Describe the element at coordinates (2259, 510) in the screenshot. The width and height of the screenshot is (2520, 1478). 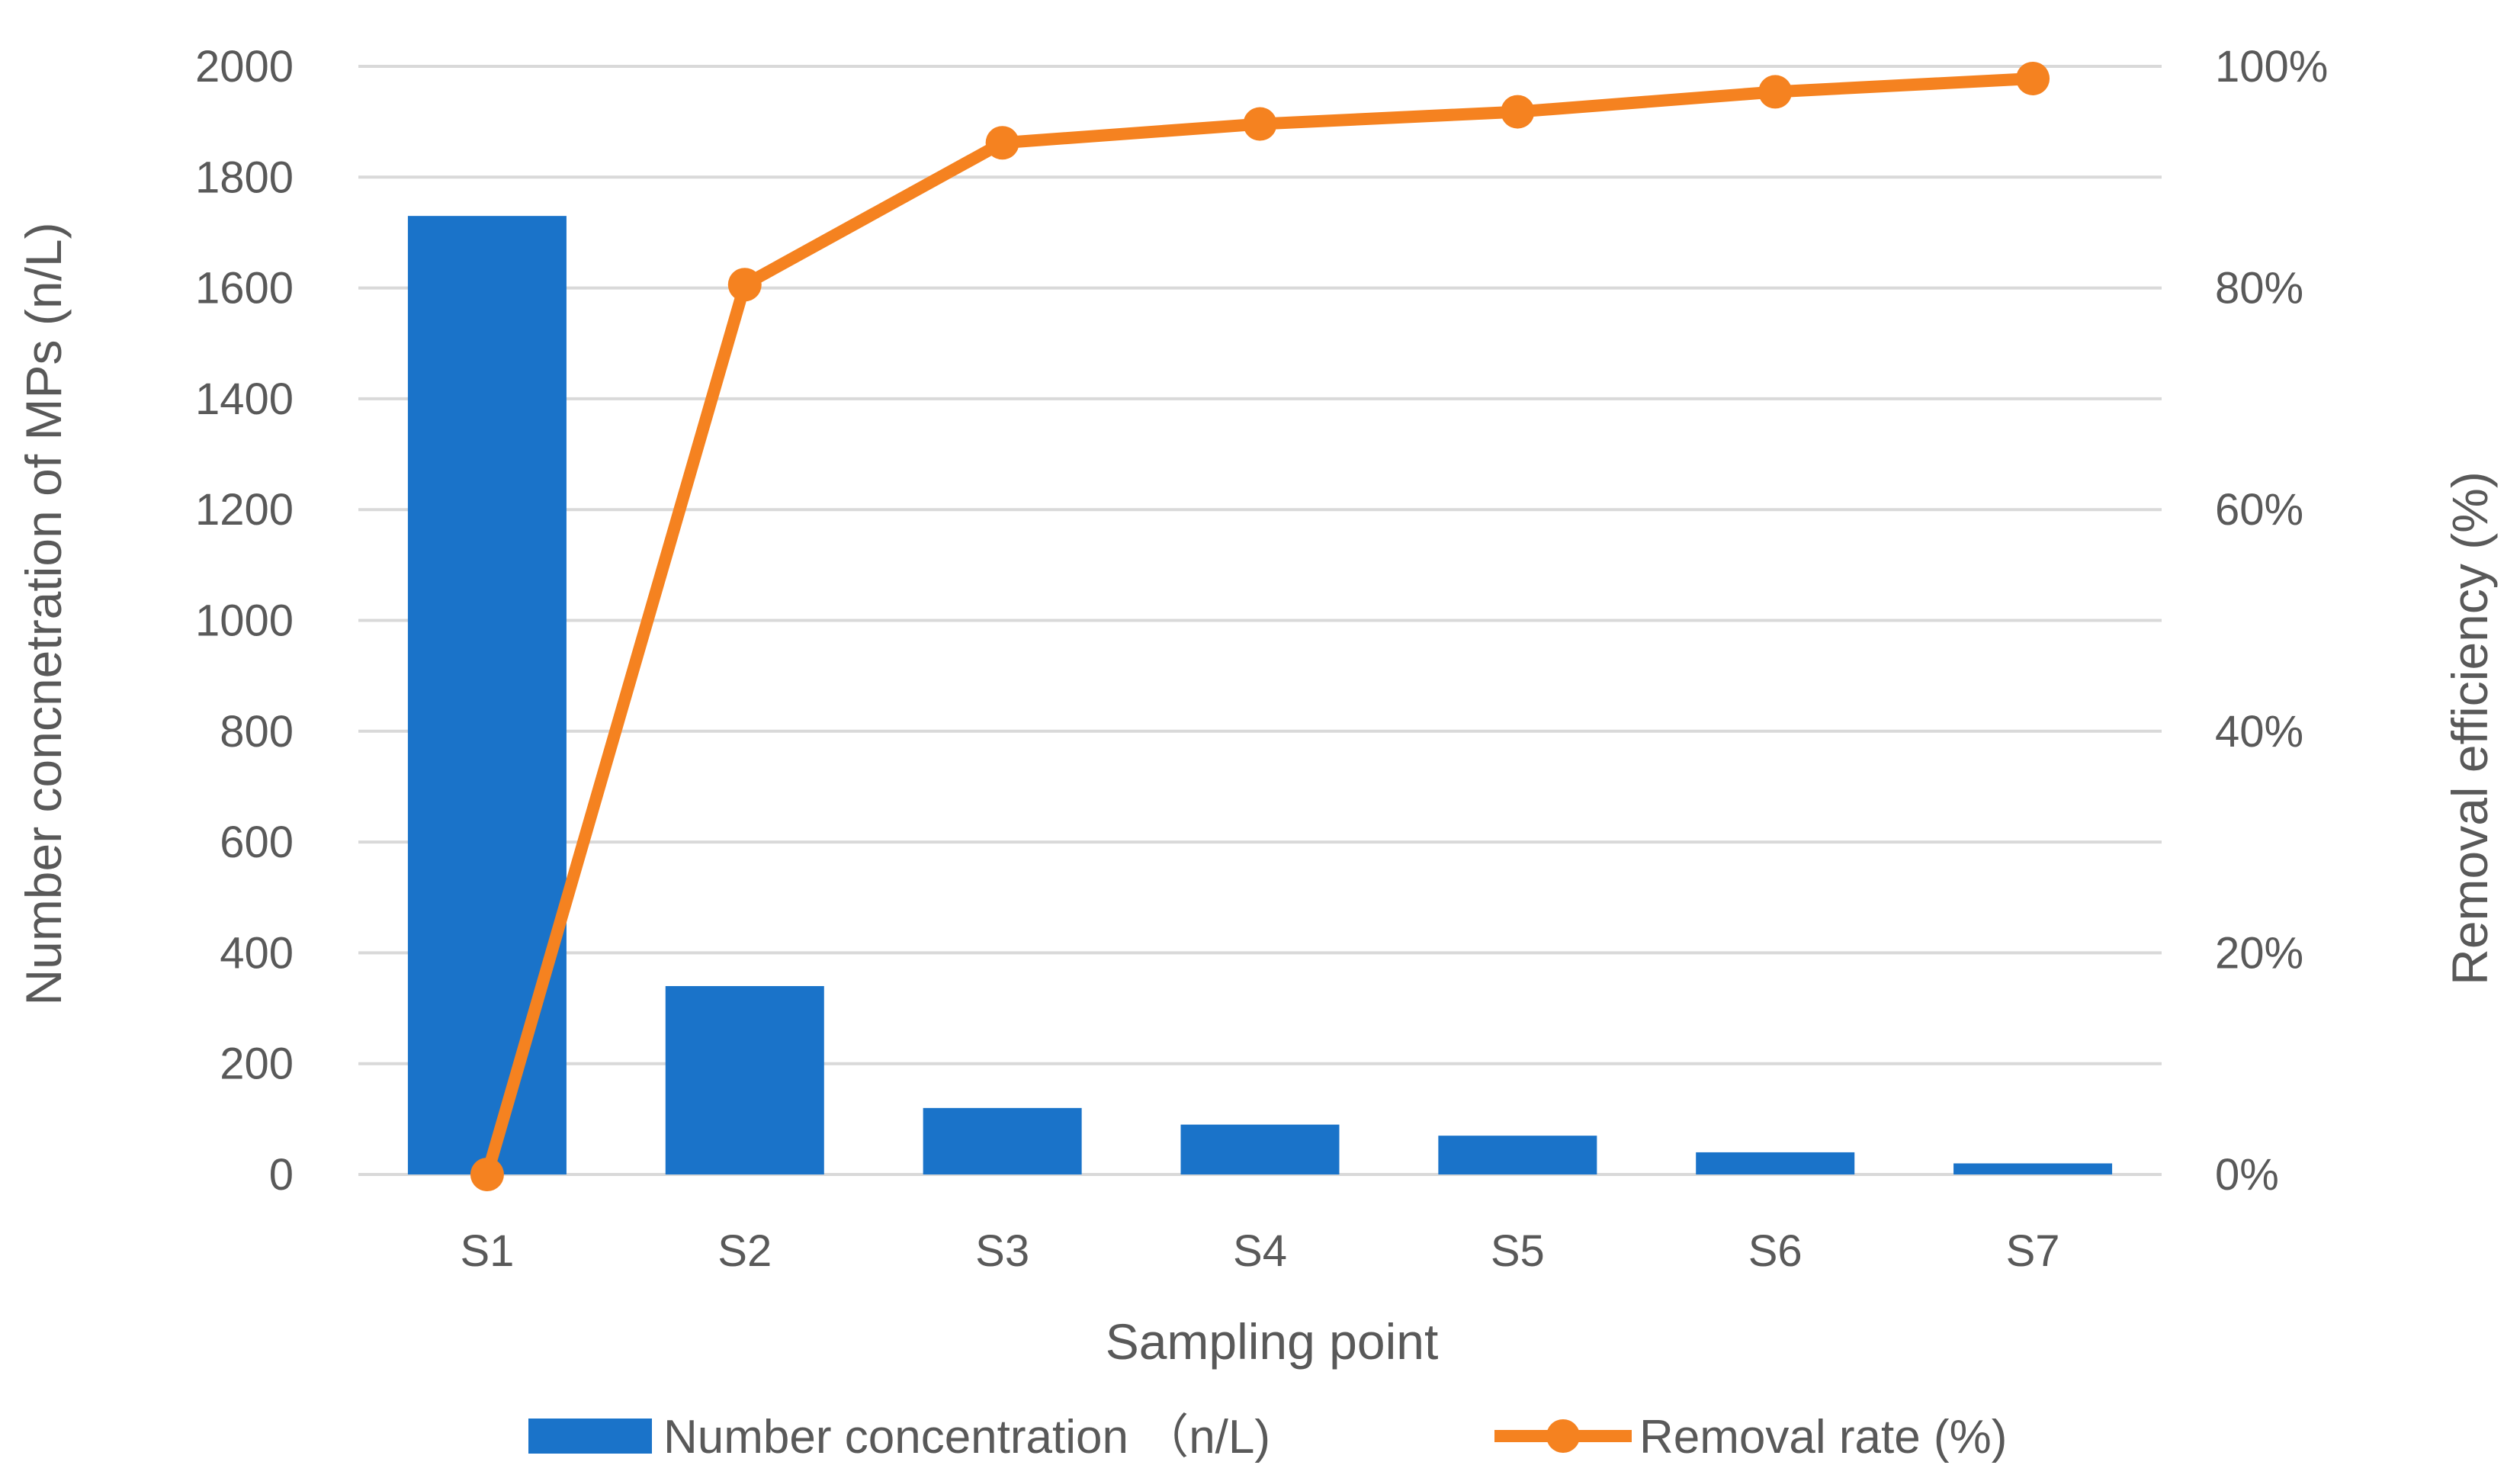
I see `right-tick-label: 60%` at that location.